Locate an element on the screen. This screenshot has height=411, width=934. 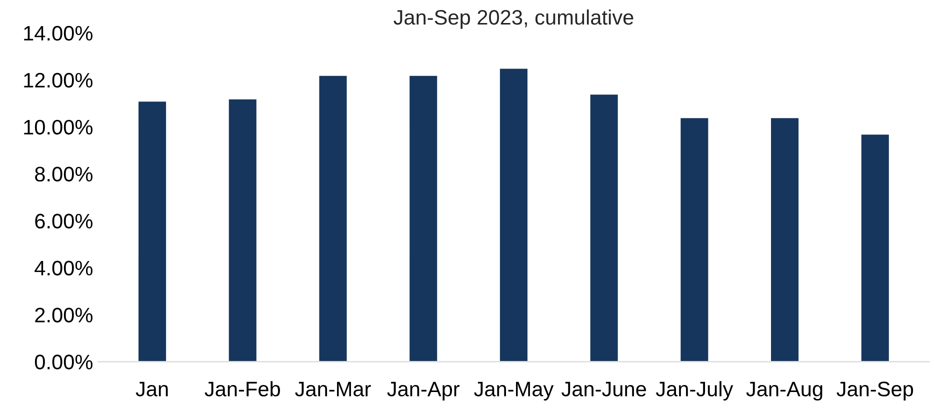
y-tick-label: 8.00% is located at coordinates (63, 174).